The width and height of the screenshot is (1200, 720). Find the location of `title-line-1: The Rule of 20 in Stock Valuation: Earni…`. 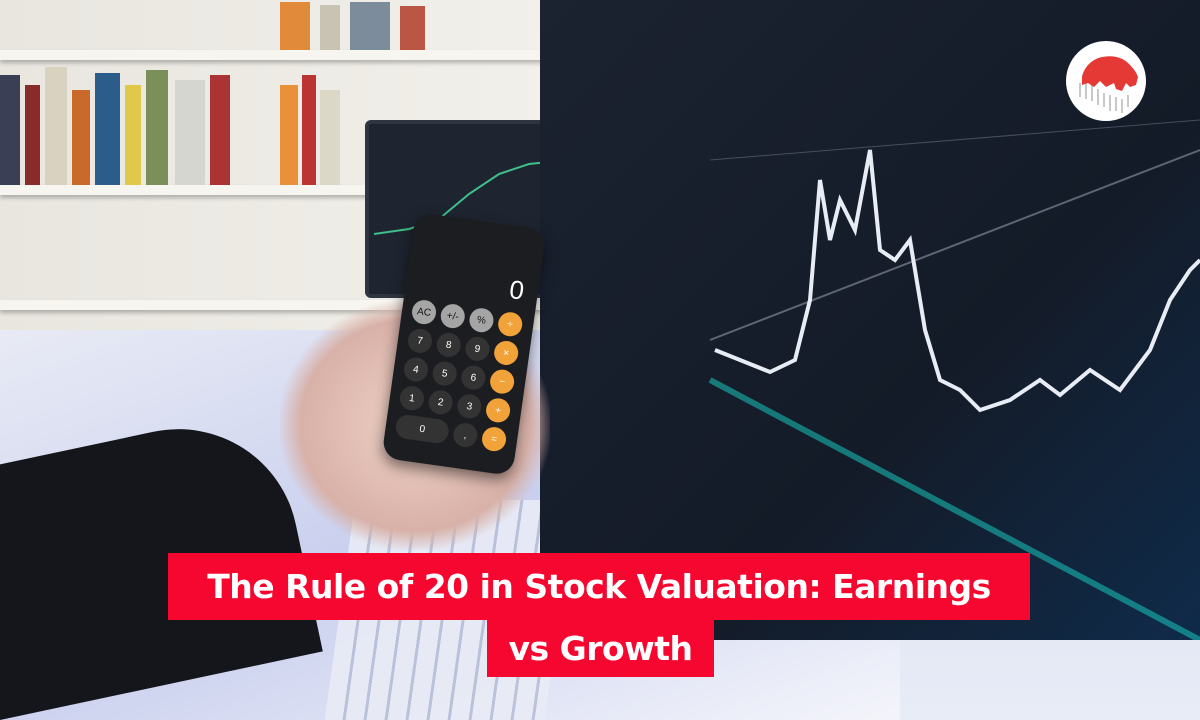

title-line-1: The Rule of 20 in Stock Valuation: Earni… is located at coordinates (599, 586).